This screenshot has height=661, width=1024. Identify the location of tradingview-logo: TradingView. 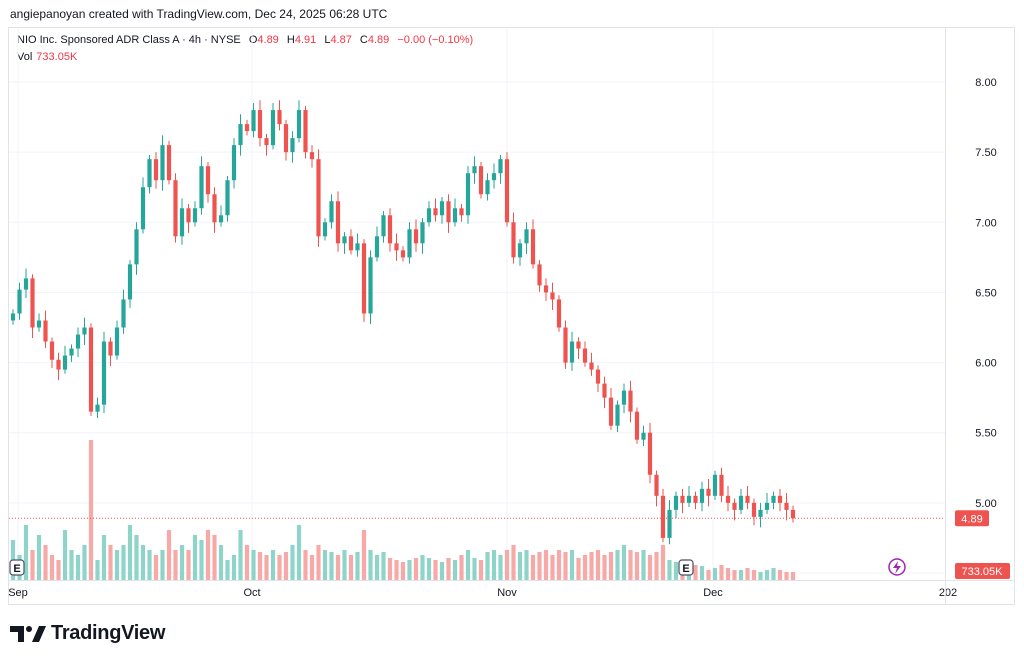
(87, 633).